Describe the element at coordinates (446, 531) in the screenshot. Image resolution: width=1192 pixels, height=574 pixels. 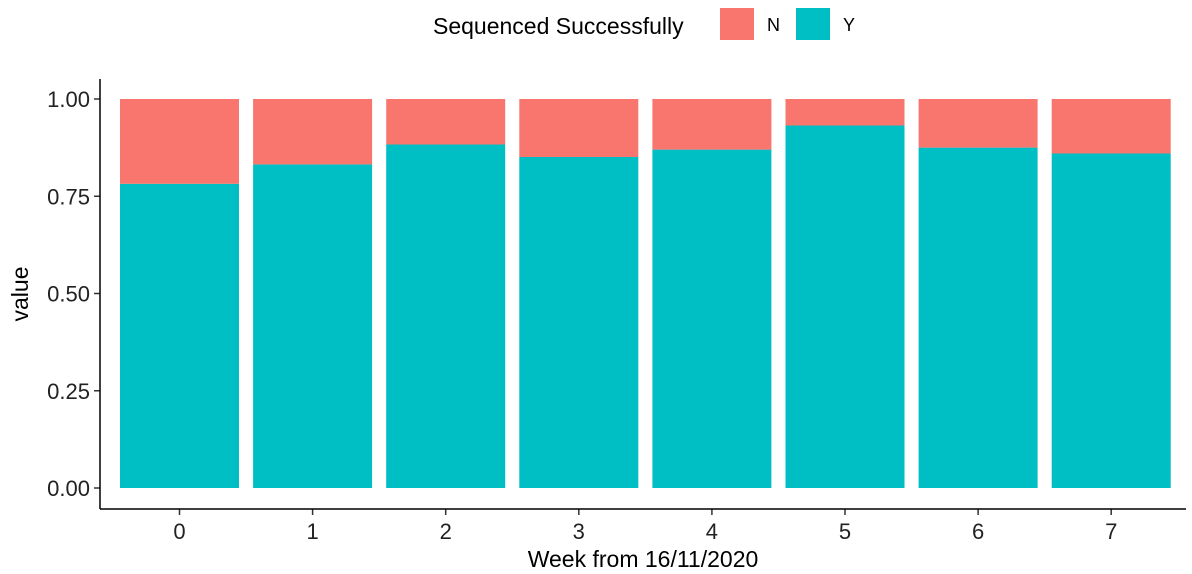
I see `x-tick-label: 2` at that location.